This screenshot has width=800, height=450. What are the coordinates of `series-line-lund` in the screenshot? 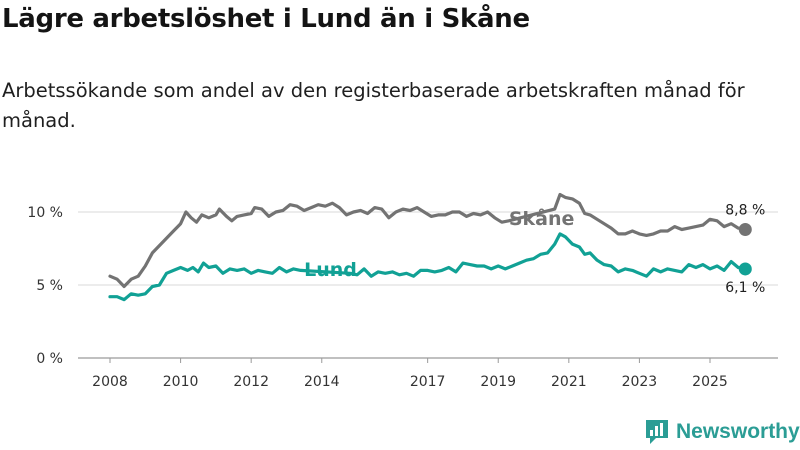 It's located at (427, 267).